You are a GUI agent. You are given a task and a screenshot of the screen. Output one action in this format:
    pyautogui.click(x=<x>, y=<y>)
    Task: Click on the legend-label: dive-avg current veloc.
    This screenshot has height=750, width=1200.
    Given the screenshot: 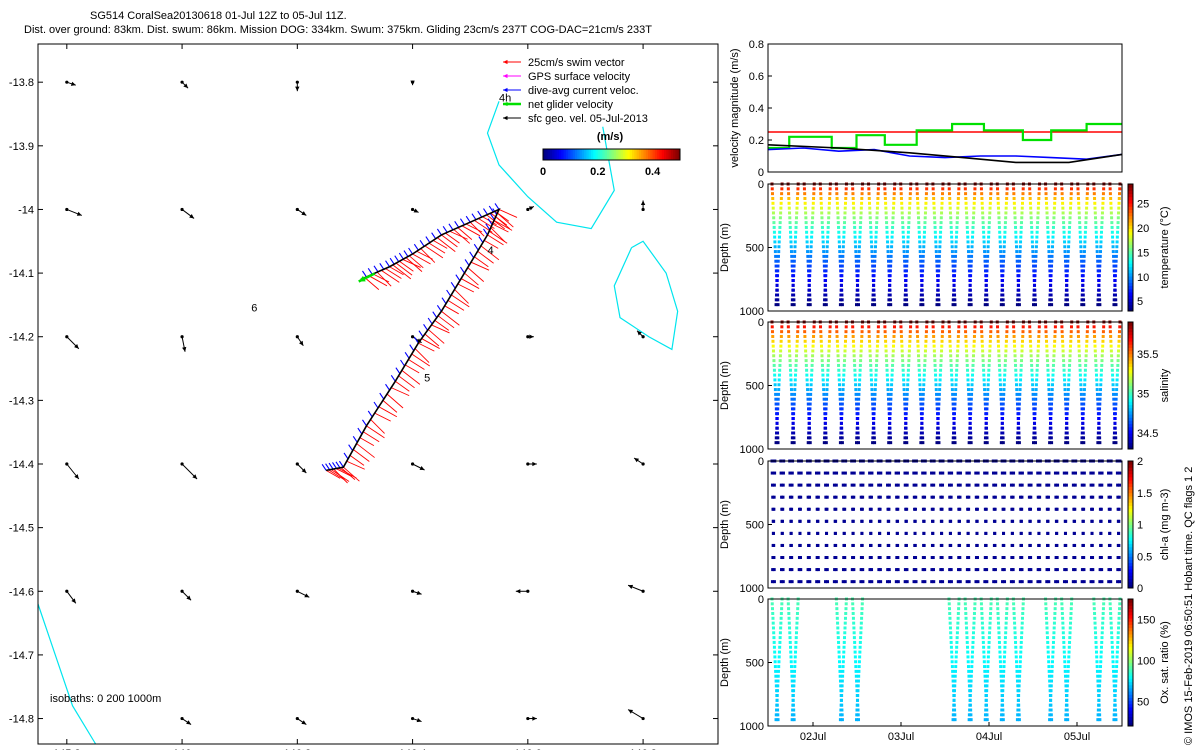 What is the action you would take?
    pyautogui.click(x=583, y=91)
    